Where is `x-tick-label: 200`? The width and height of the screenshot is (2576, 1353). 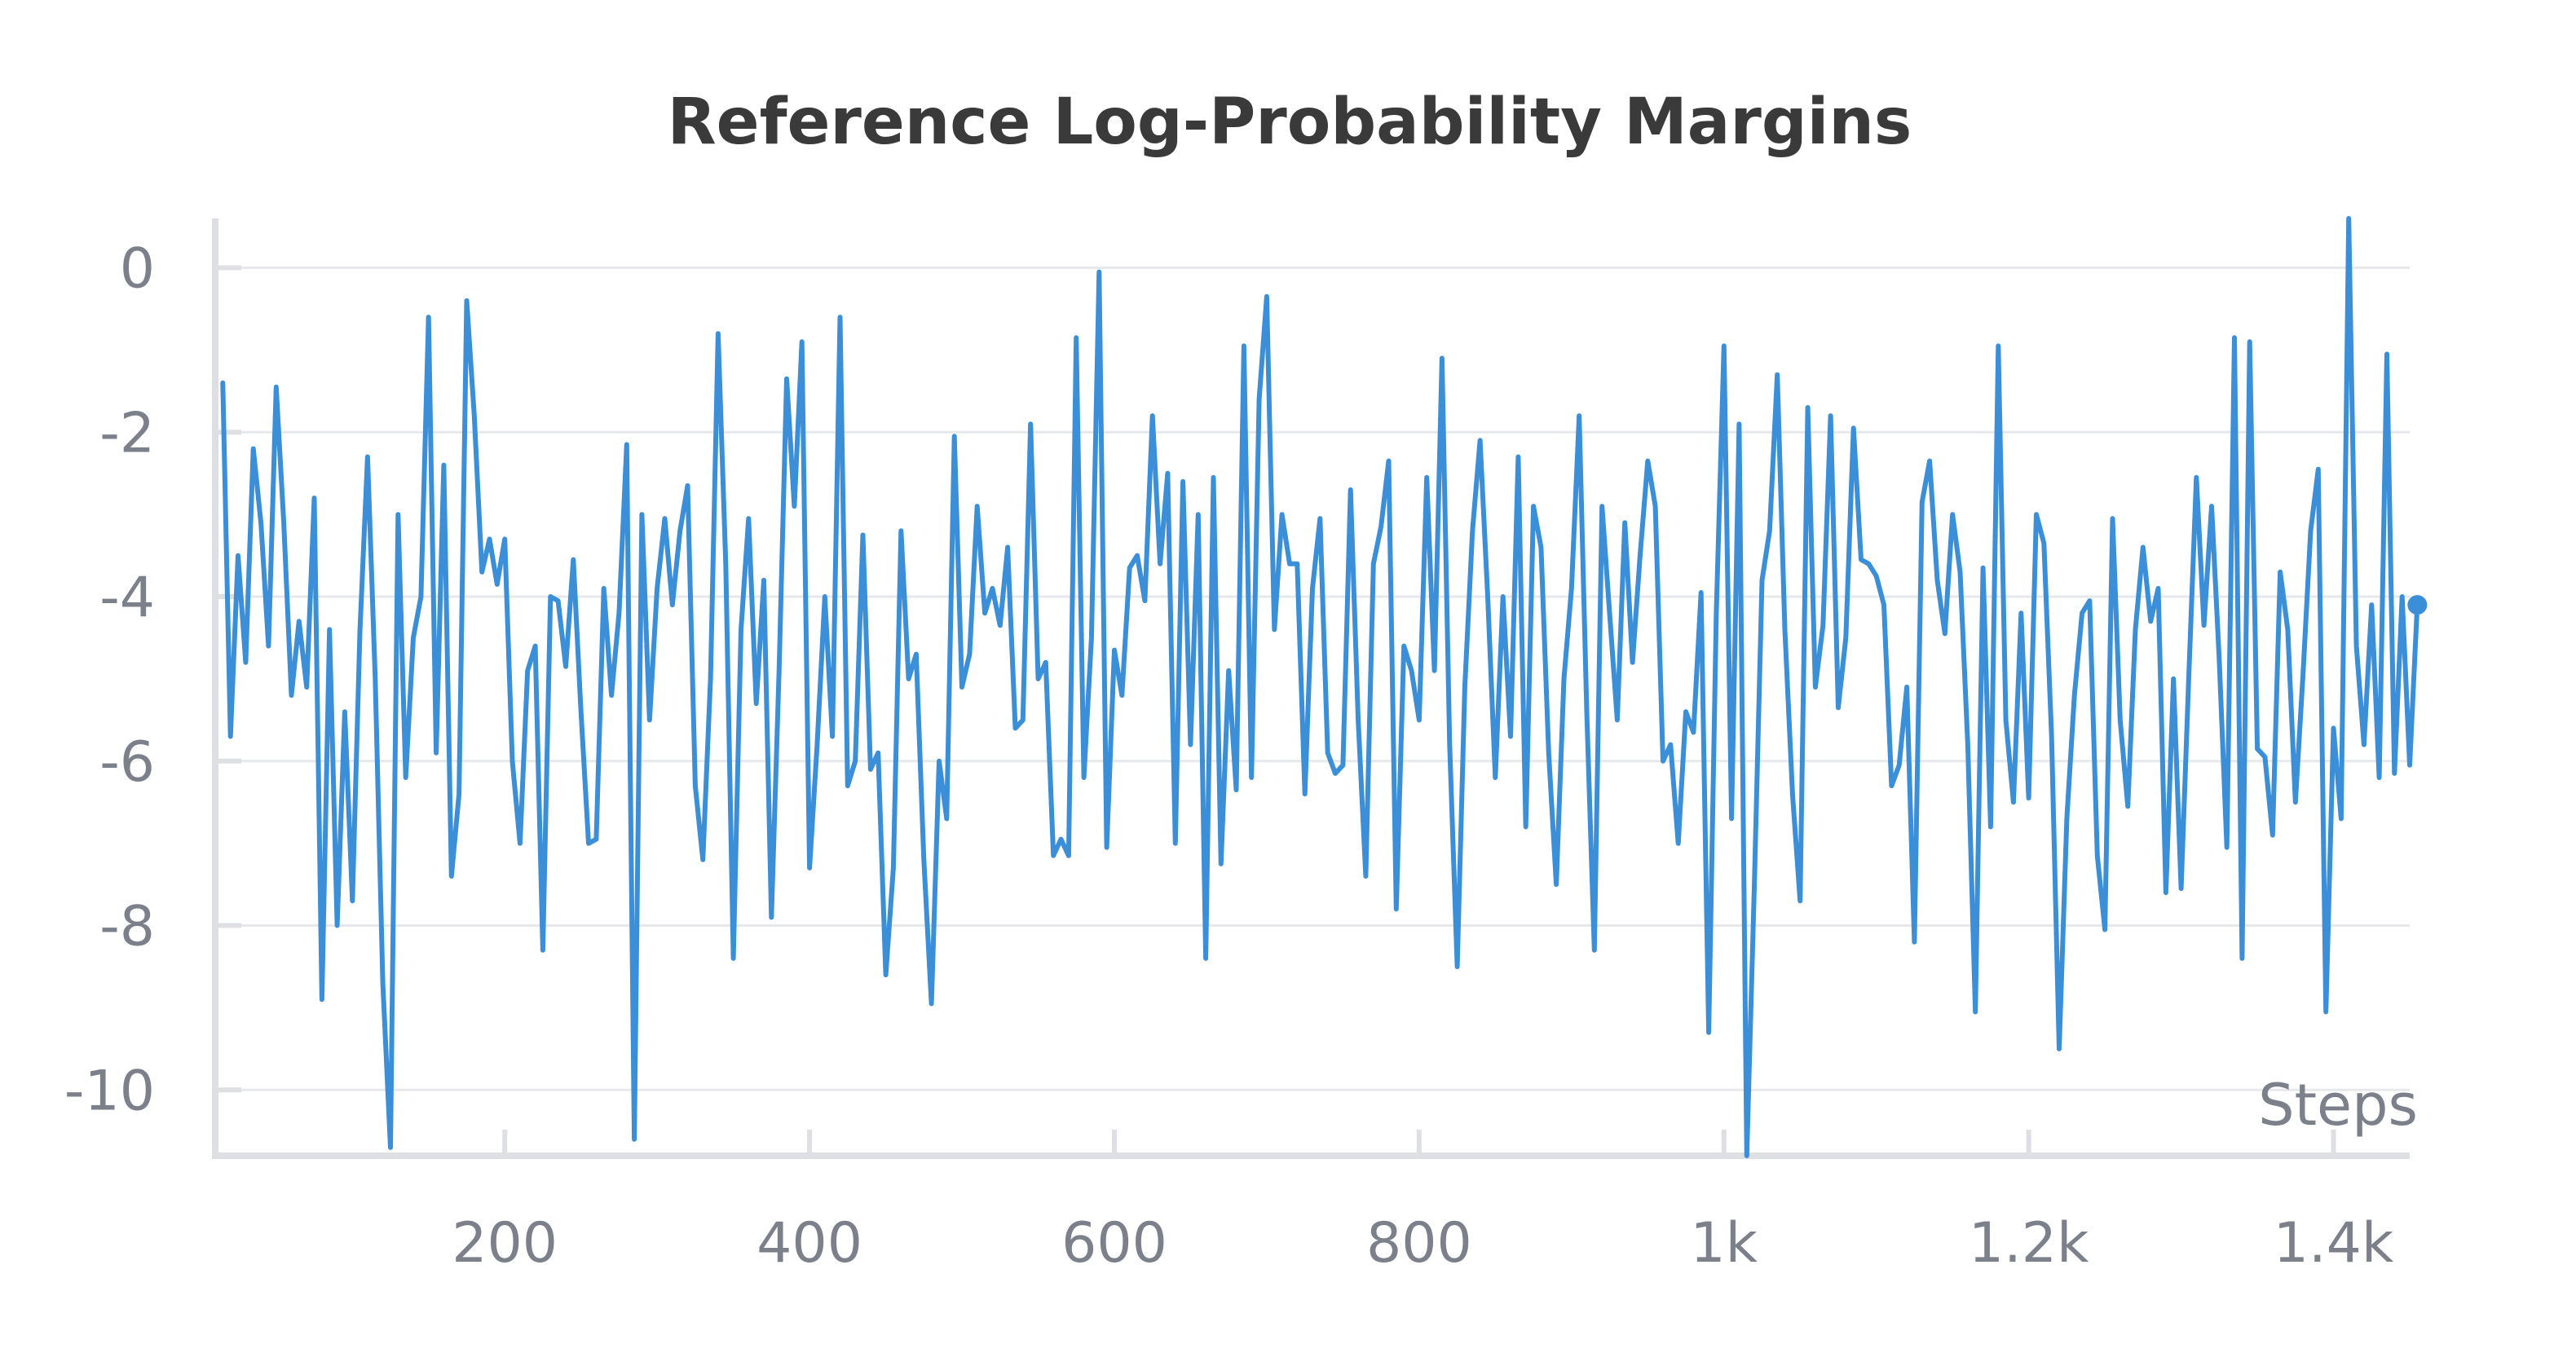 x-tick-label: 200 is located at coordinates (505, 1243).